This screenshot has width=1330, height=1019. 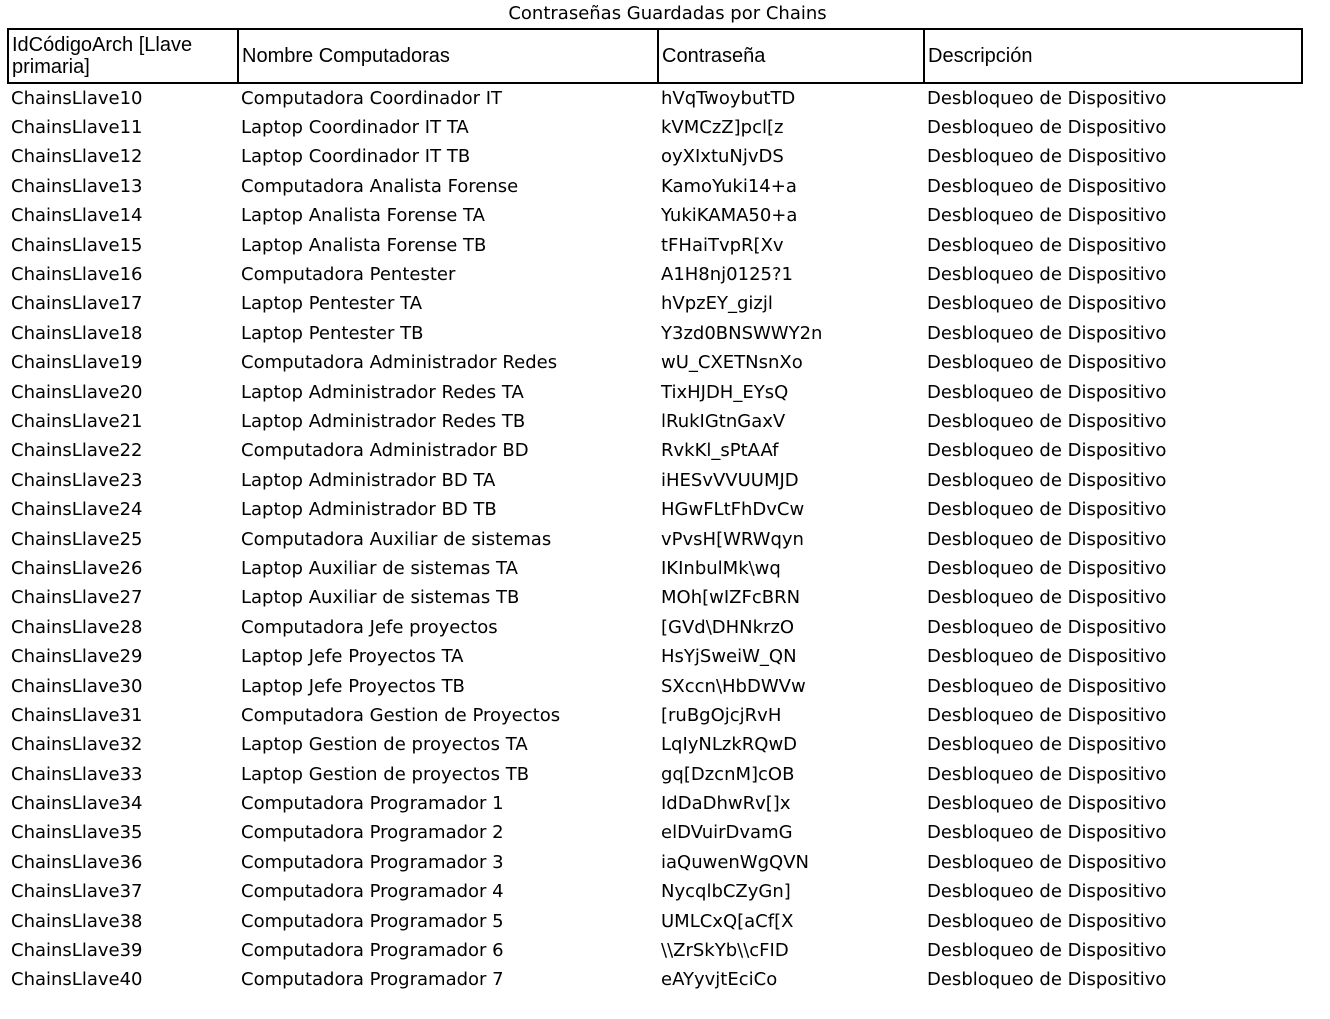 What do you see at coordinates (372, 862) in the screenshot?
I see `cell-computer-name: Computadora Programador 3` at bounding box center [372, 862].